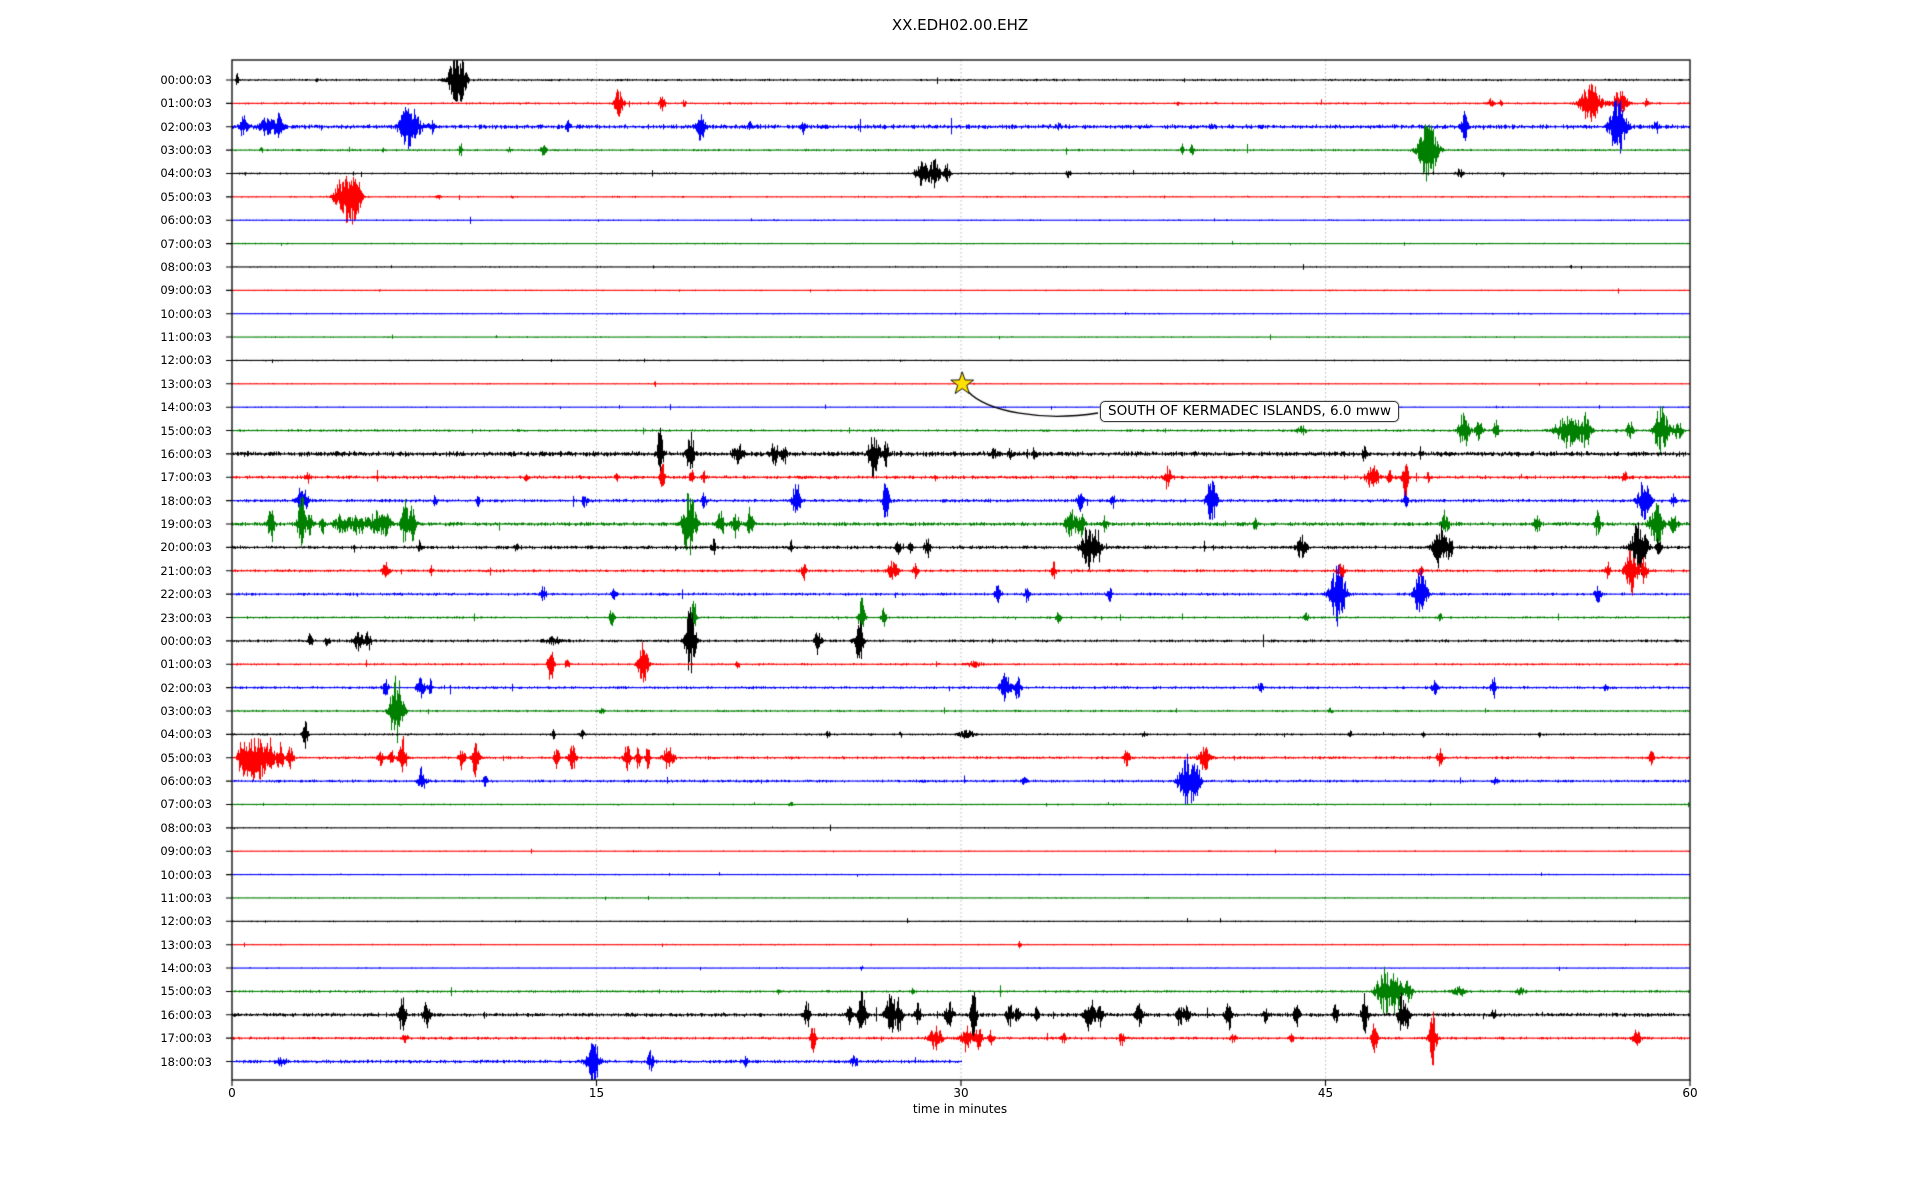 Image resolution: width=1920 pixels, height=1200 pixels. What do you see at coordinates (596, 1093) in the screenshot?
I see `x-tick-label: 15` at bounding box center [596, 1093].